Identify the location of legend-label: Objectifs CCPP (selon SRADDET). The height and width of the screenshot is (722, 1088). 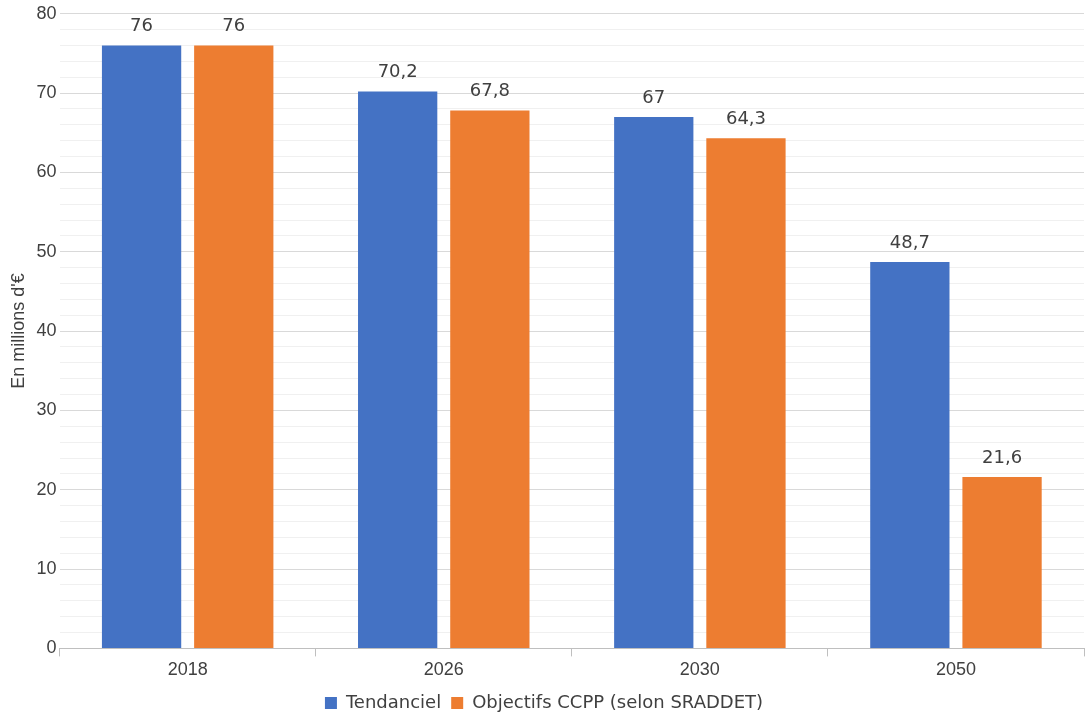
(618, 701).